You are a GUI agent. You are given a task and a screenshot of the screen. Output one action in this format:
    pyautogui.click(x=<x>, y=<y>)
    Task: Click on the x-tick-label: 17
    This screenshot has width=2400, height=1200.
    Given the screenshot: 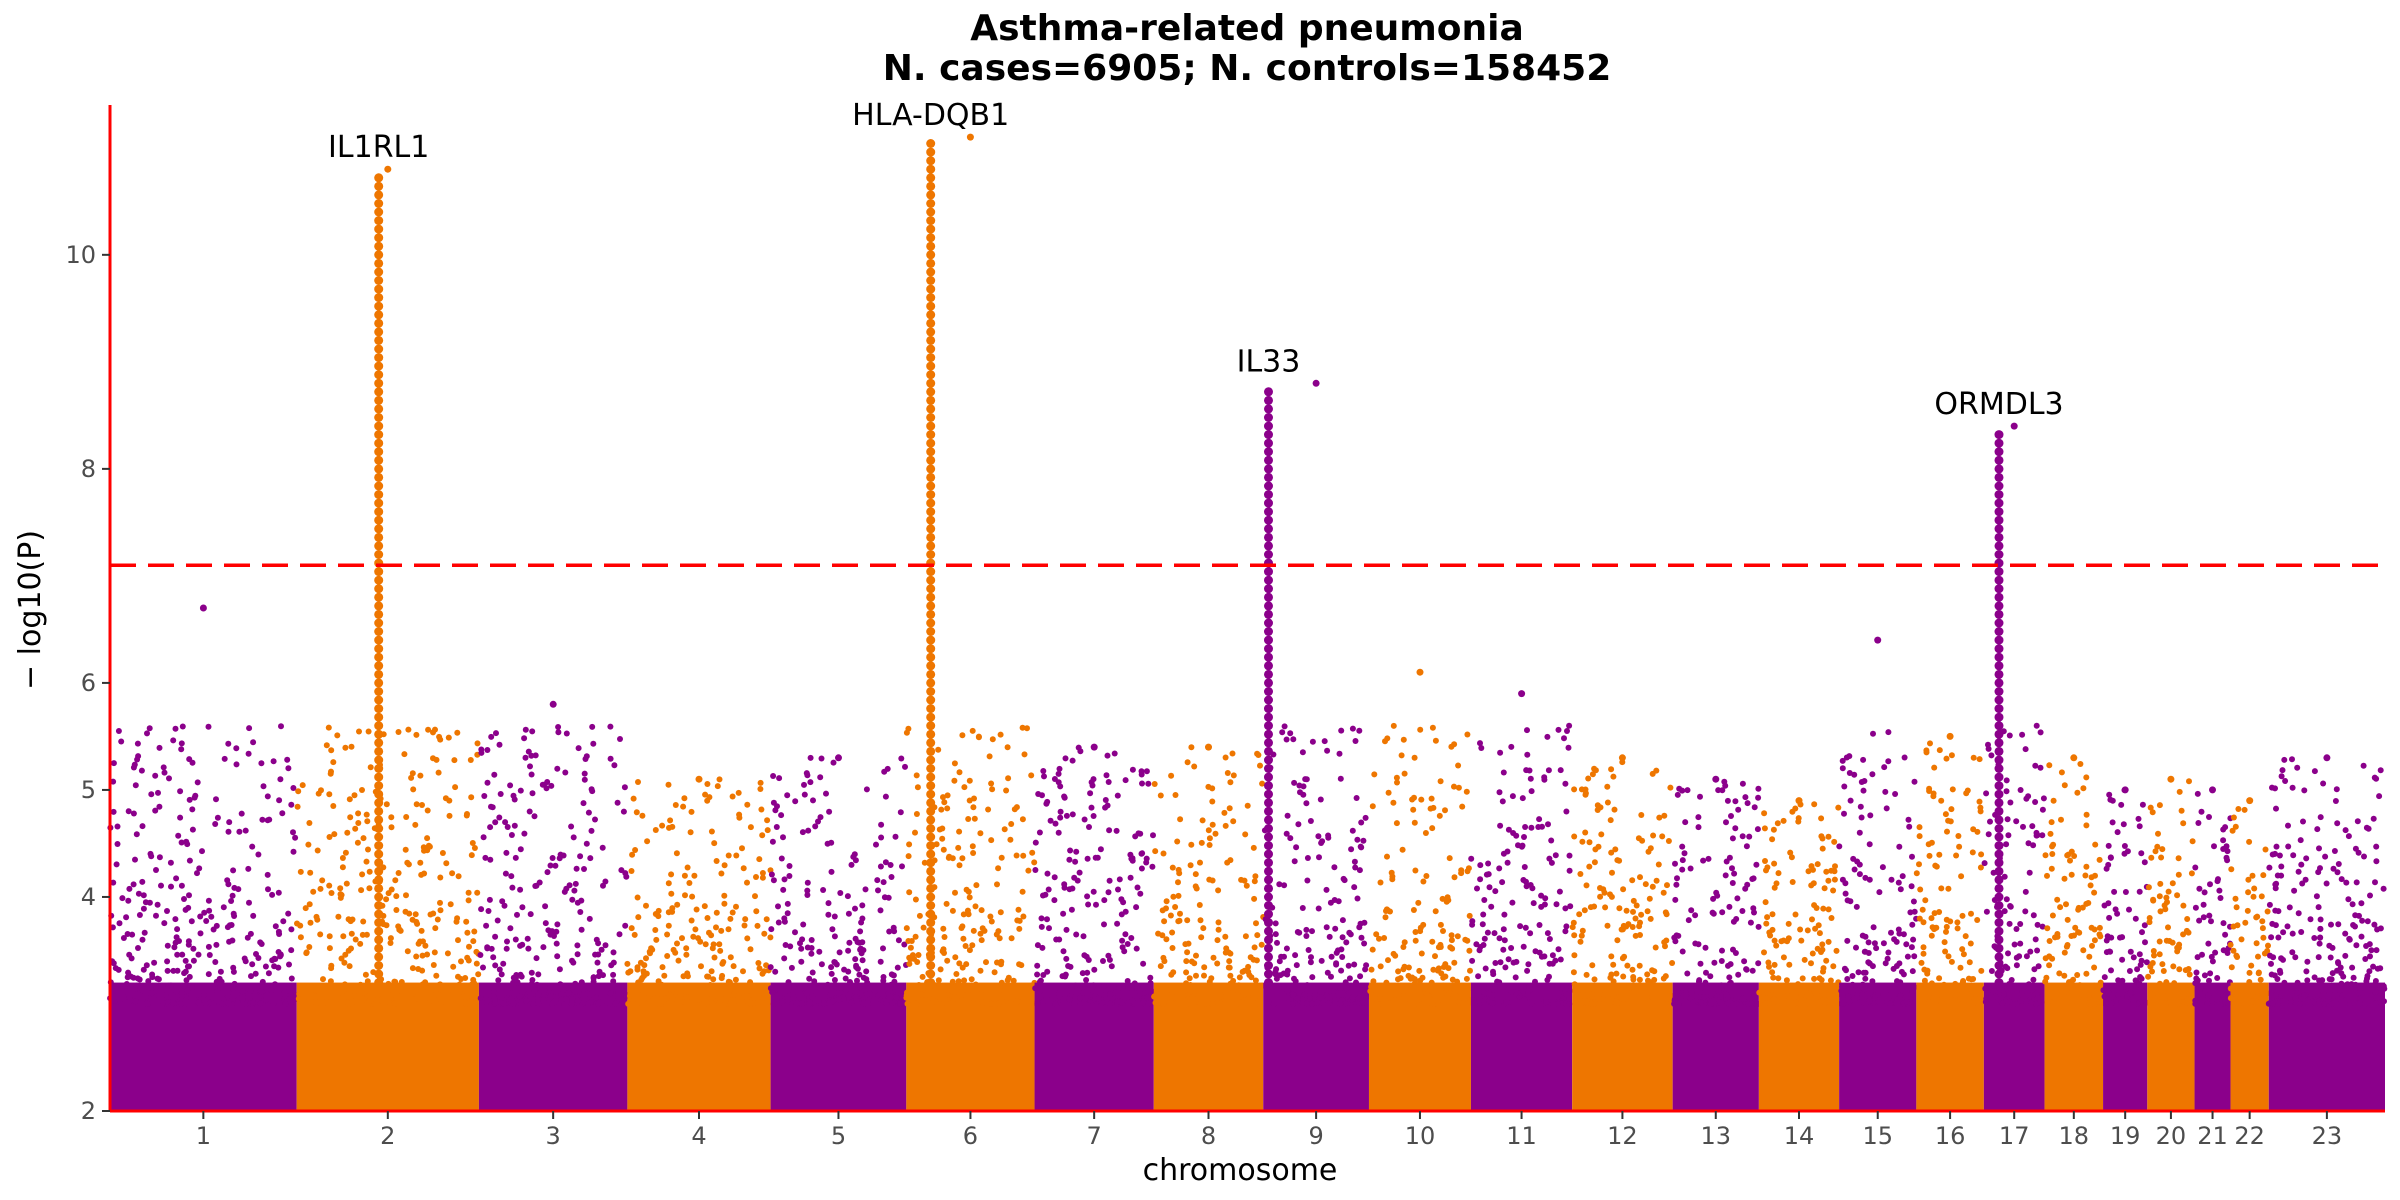 What is the action you would take?
    pyautogui.click(x=2014, y=1136)
    